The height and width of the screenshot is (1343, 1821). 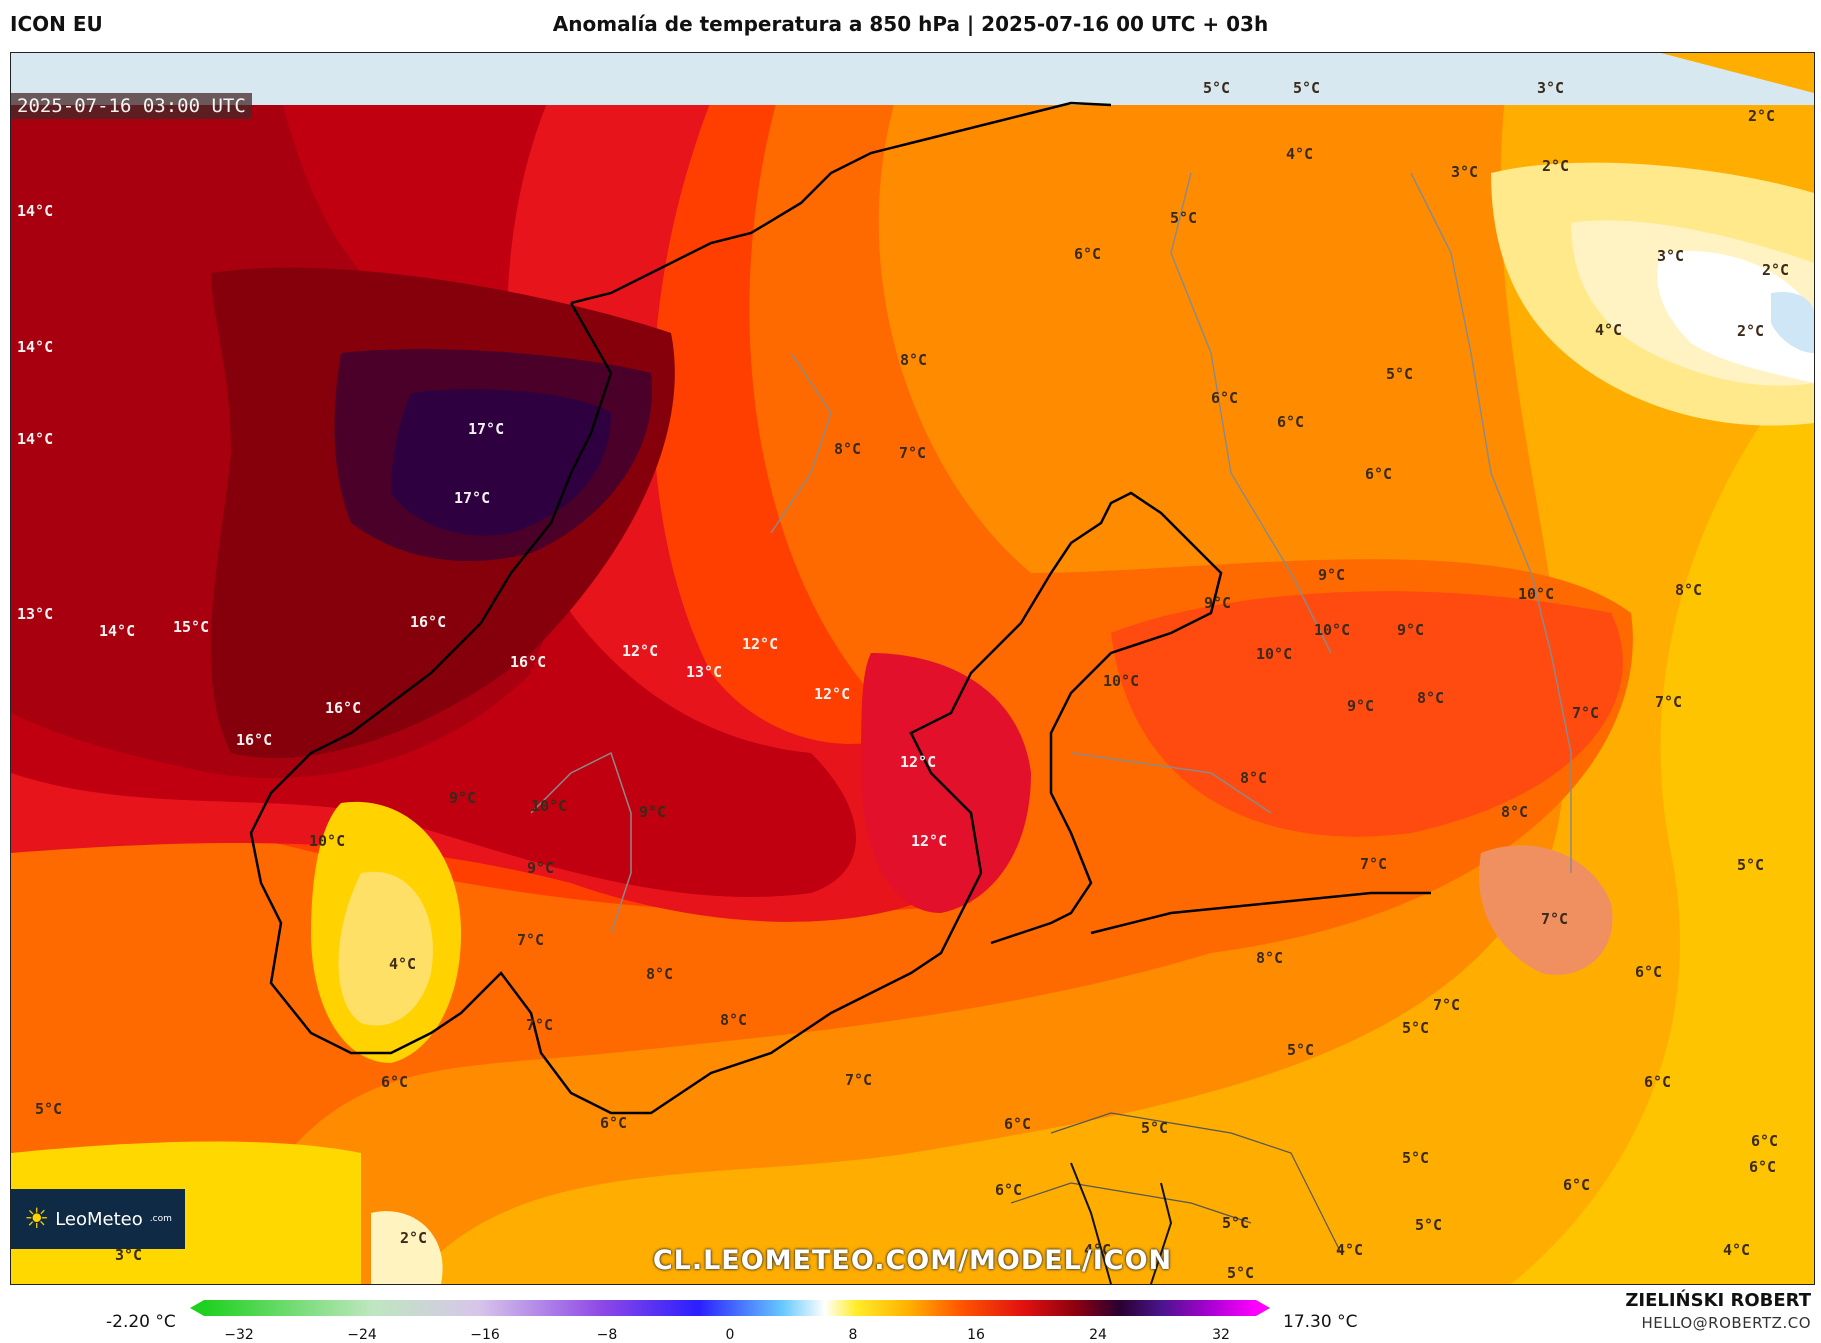 What do you see at coordinates (1263, 1308) in the screenshot?
I see `colorbar-max-arrow` at bounding box center [1263, 1308].